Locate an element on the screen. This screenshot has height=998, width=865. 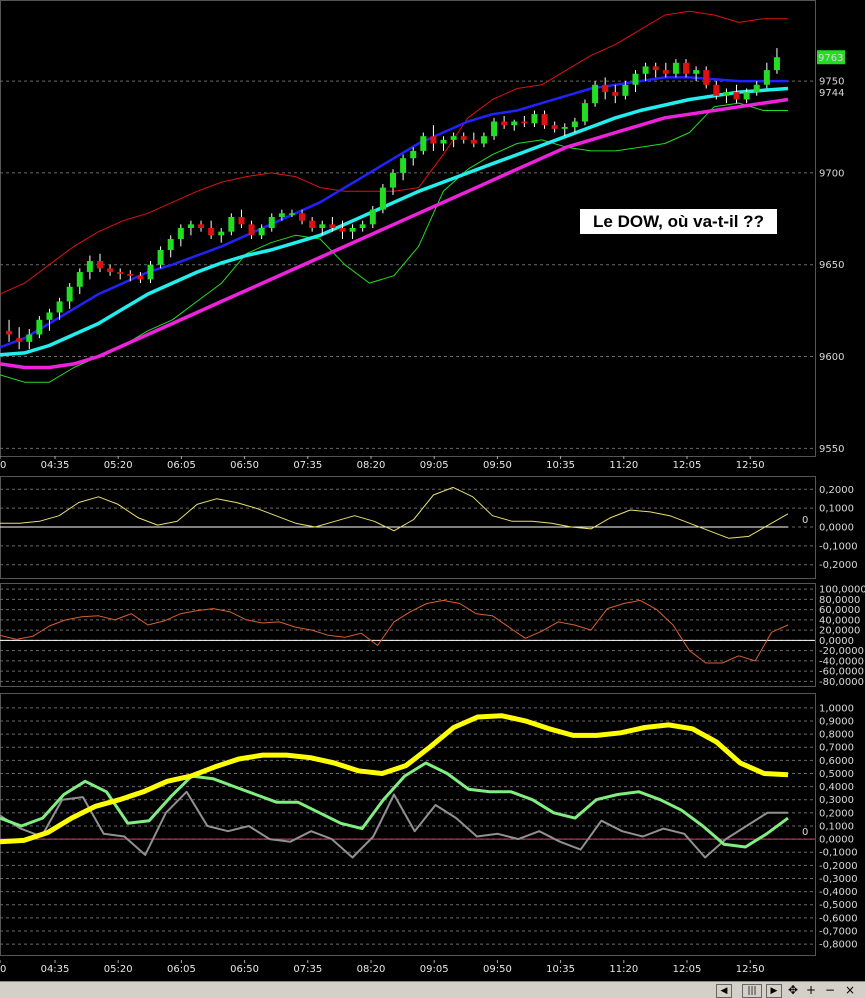
y-tick-label: -60,0000 is located at coordinates (841, 672).